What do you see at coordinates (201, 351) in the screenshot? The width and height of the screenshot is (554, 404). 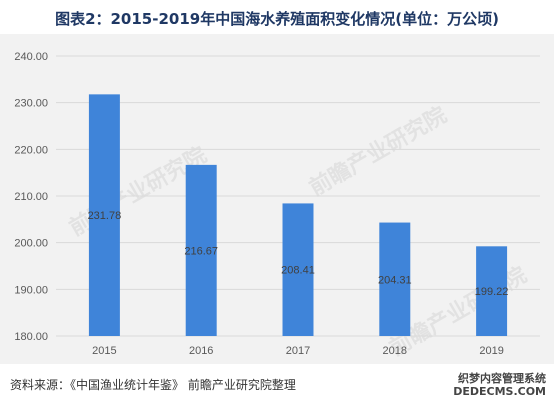 I see `x-tick-label: 2016` at bounding box center [201, 351].